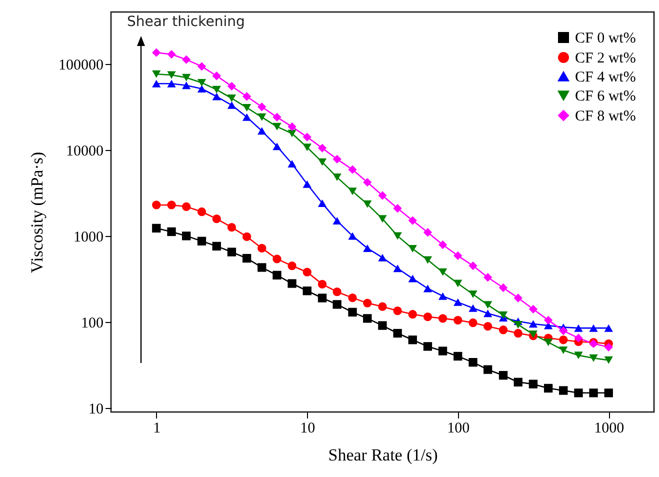  Describe the element at coordinates (89, 237) in the screenshot. I see `y-tick-label: 1000` at that location.